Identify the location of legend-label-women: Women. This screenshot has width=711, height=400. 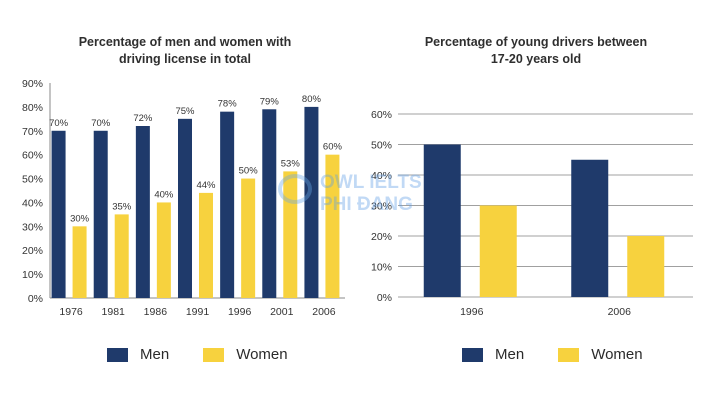
(262, 354).